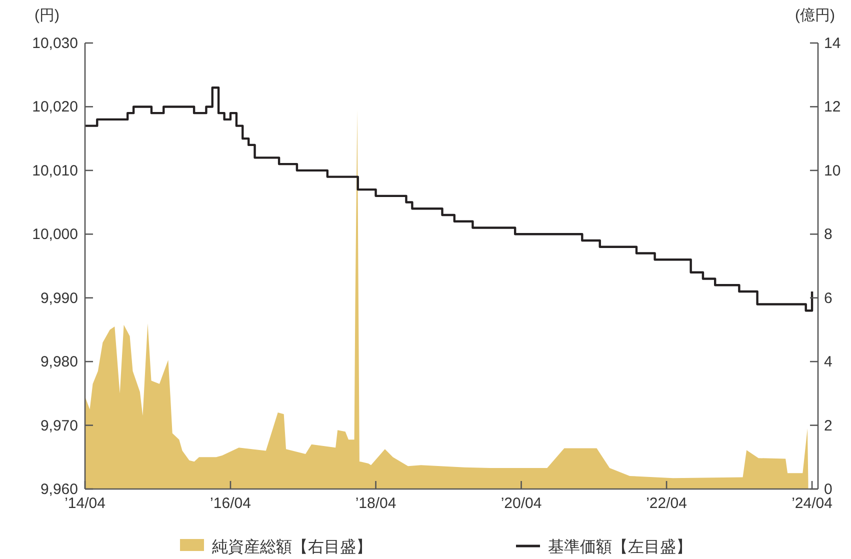 This screenshot has width=851, height=559. What do you see at coordinates (47, 15) in the screenshot?
I see `y-axis-title: (円)` at bounding box center [47, 15].